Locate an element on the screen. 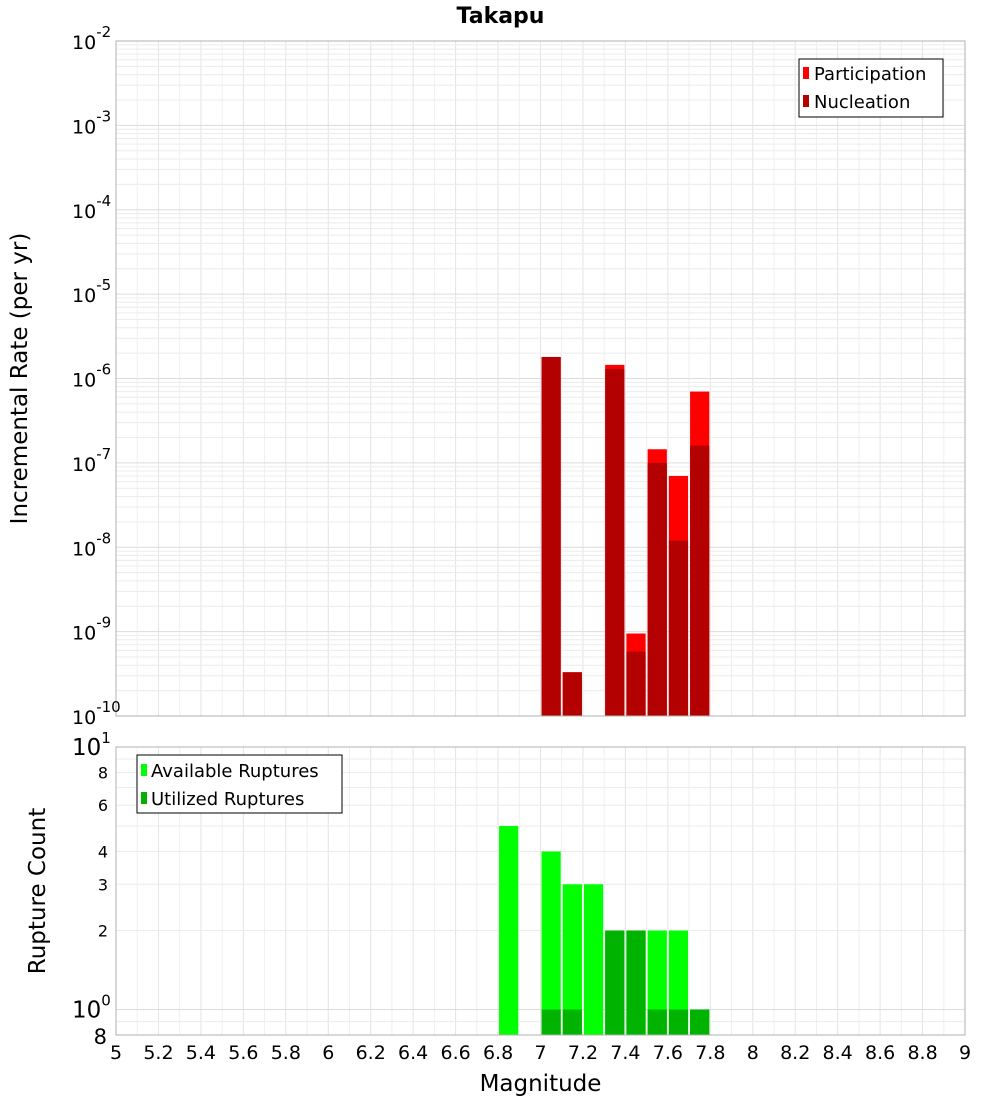 The image size is (1000, 1104). x-tick-label: 8.6 is located at coordinates (880, 1053).